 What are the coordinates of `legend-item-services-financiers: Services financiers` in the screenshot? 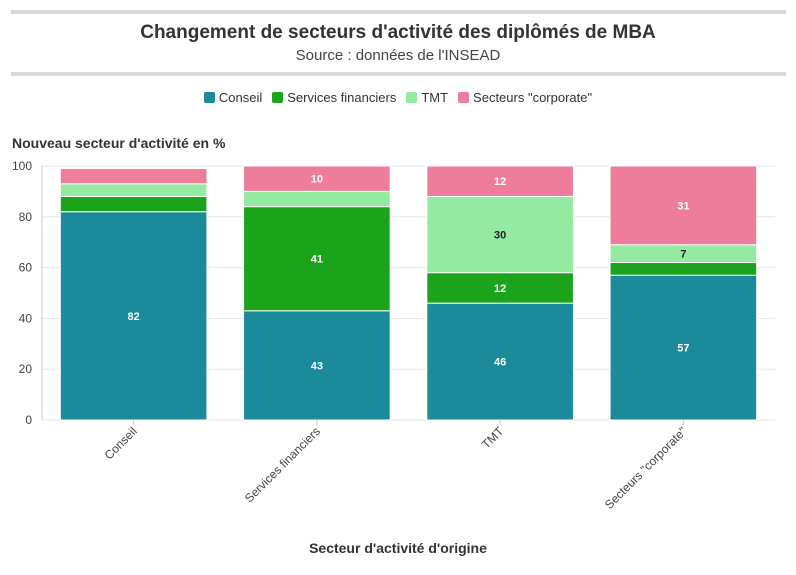 It's located at (334, 97).